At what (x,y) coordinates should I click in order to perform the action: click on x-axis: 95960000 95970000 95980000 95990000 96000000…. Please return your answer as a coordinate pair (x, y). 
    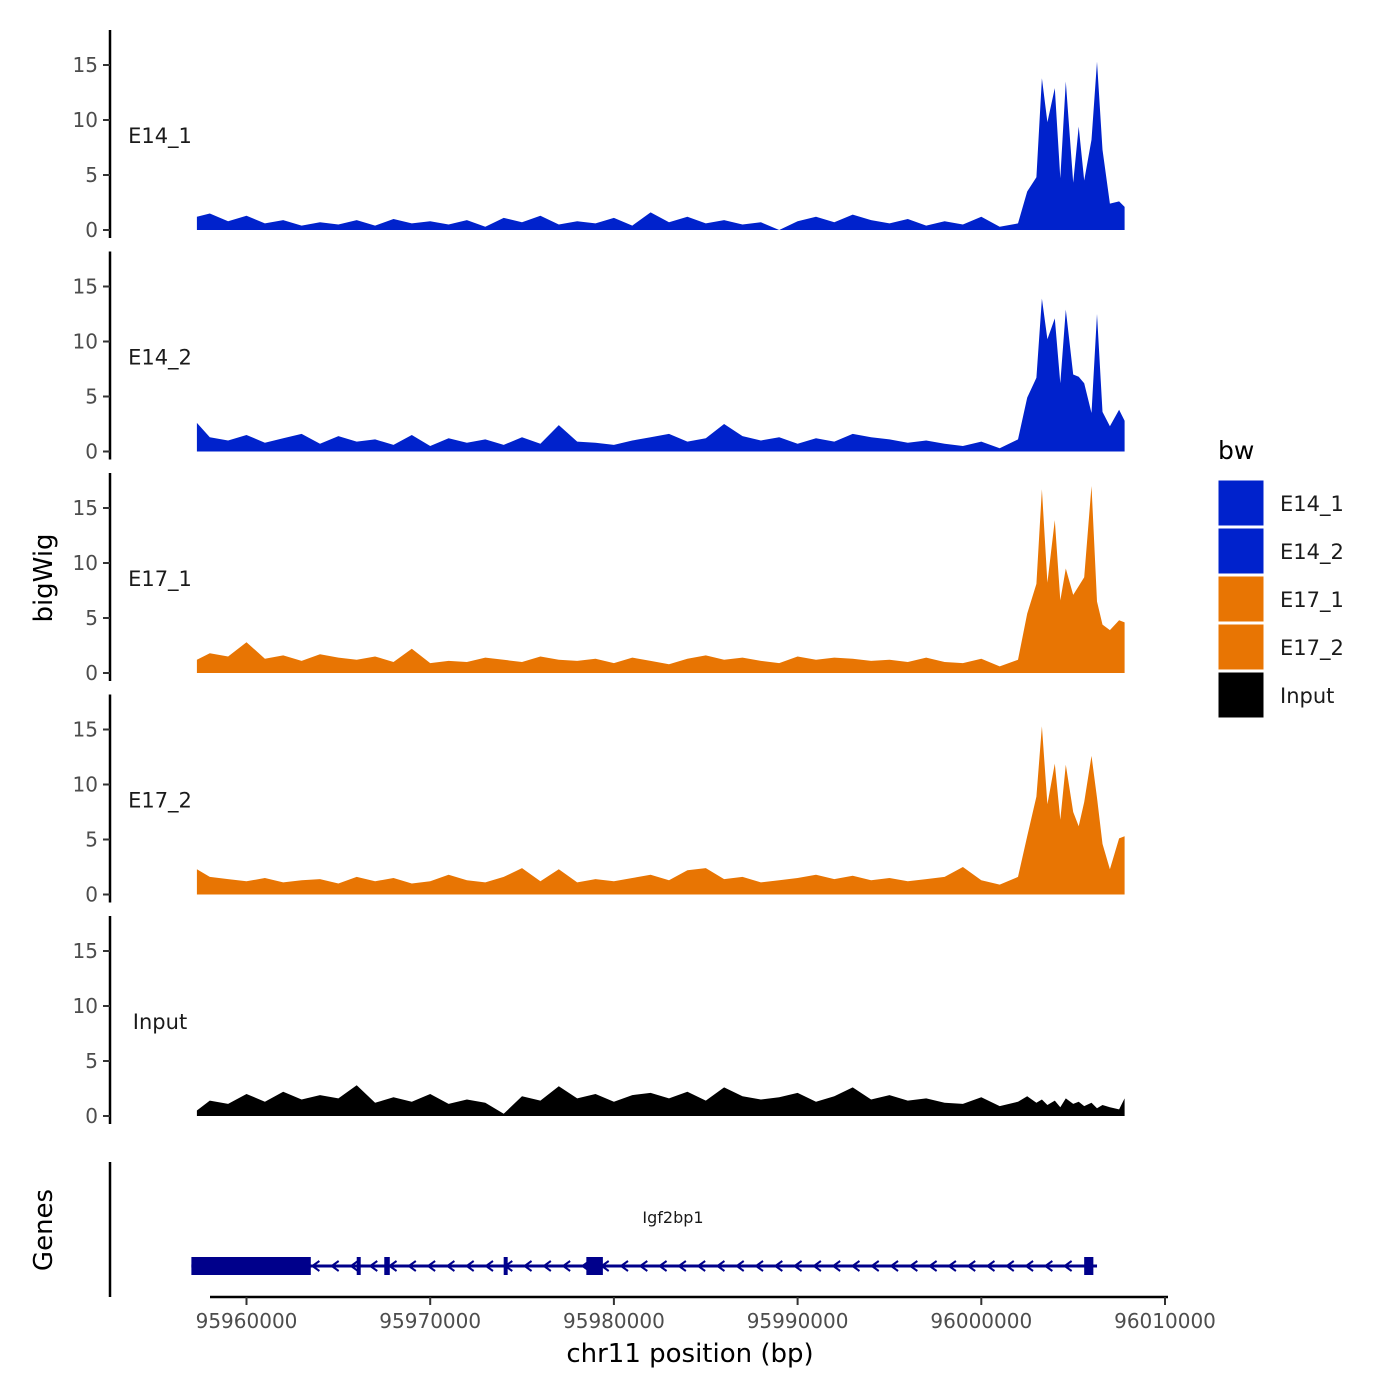
    Looking at the image, I should click on (706, 1314).